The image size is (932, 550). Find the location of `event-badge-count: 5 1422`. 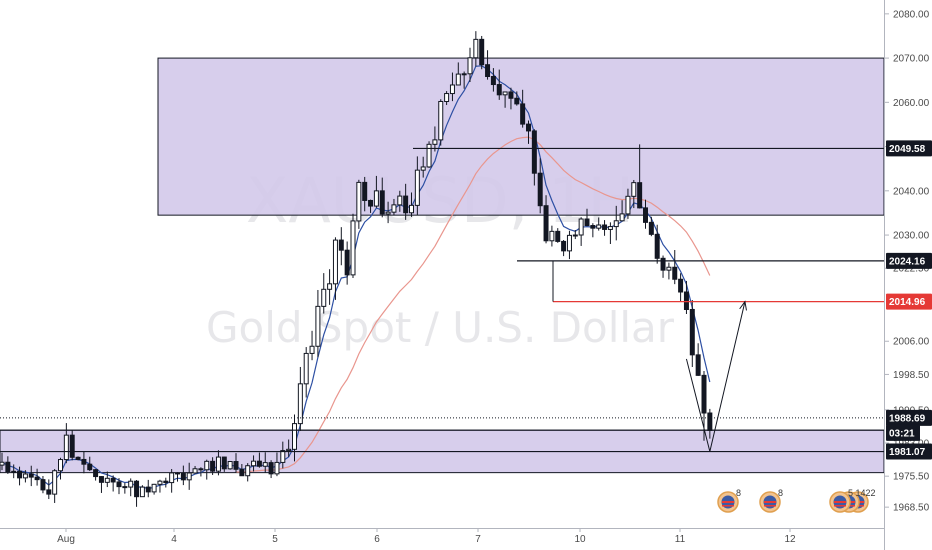

event-badge-count: 5 1422 is located at coordinates (862, 493).